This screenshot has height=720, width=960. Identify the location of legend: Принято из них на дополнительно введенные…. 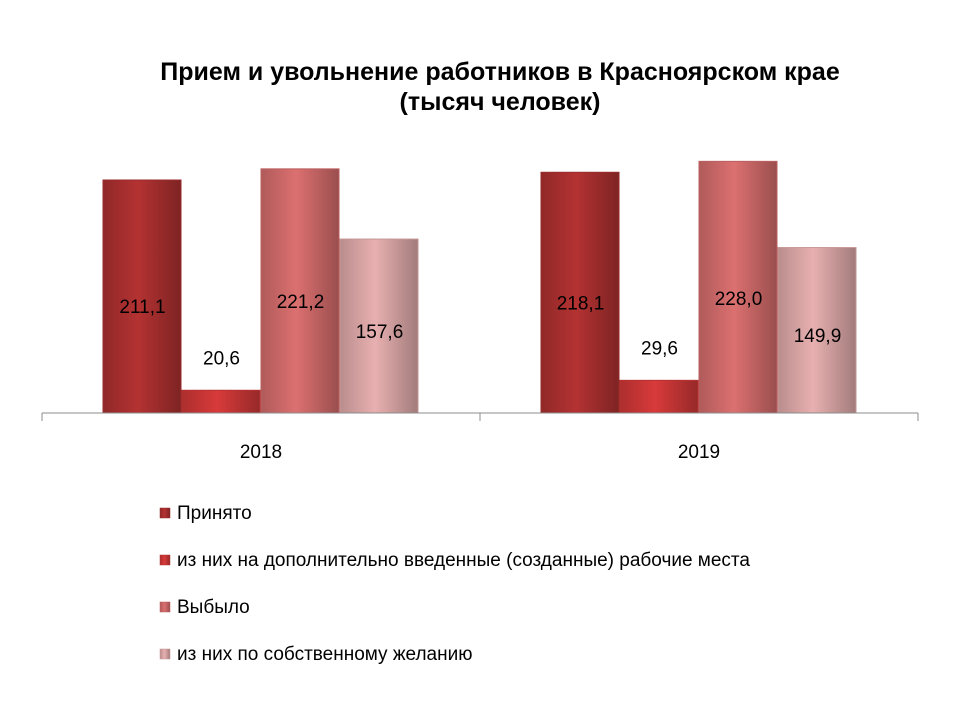
(454, 584).